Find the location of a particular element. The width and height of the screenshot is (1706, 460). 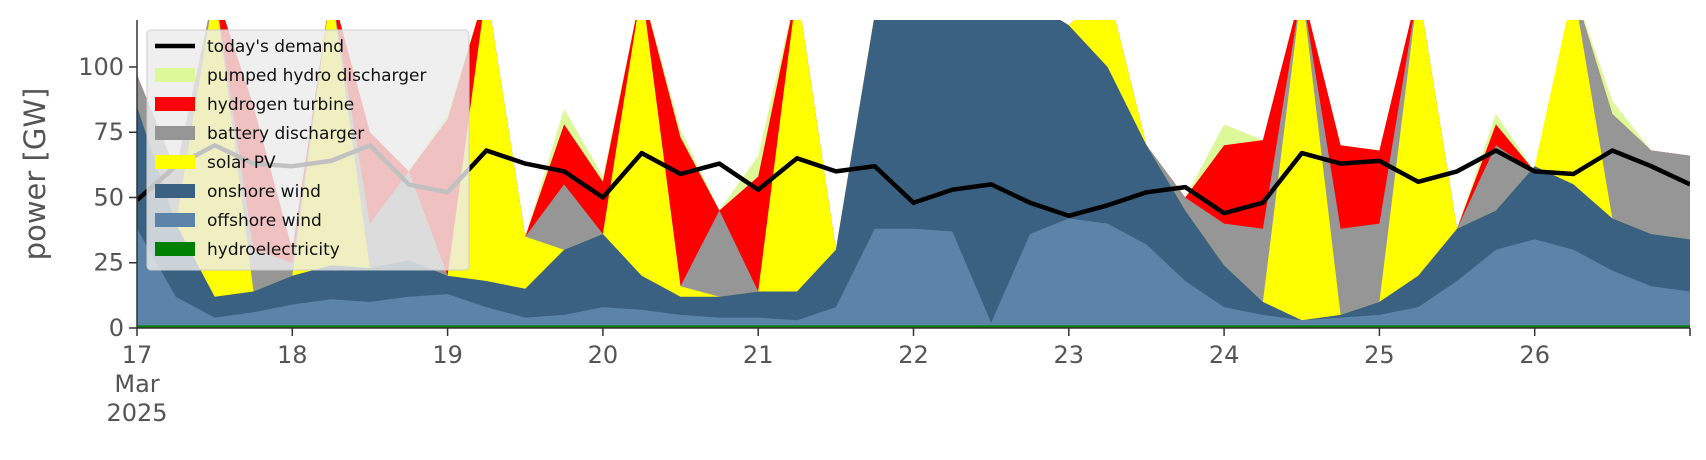

legend-label: pumped hydro discharger is located at coordinates (316, 76).